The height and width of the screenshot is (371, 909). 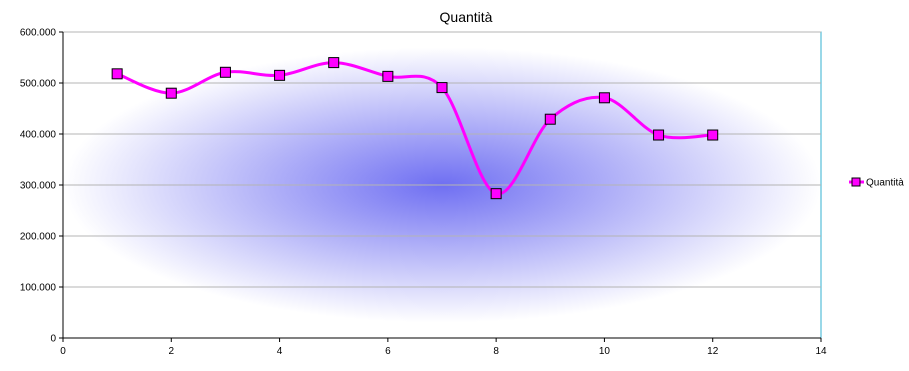 What do you see at coordinates (605, 351) in the screenshot?
I see `x-tick-label: 10` at bounding box center [605, 351].